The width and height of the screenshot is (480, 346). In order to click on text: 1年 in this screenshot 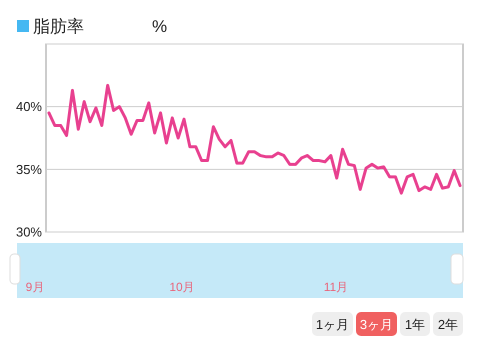, I will do `click(415, 324)`.